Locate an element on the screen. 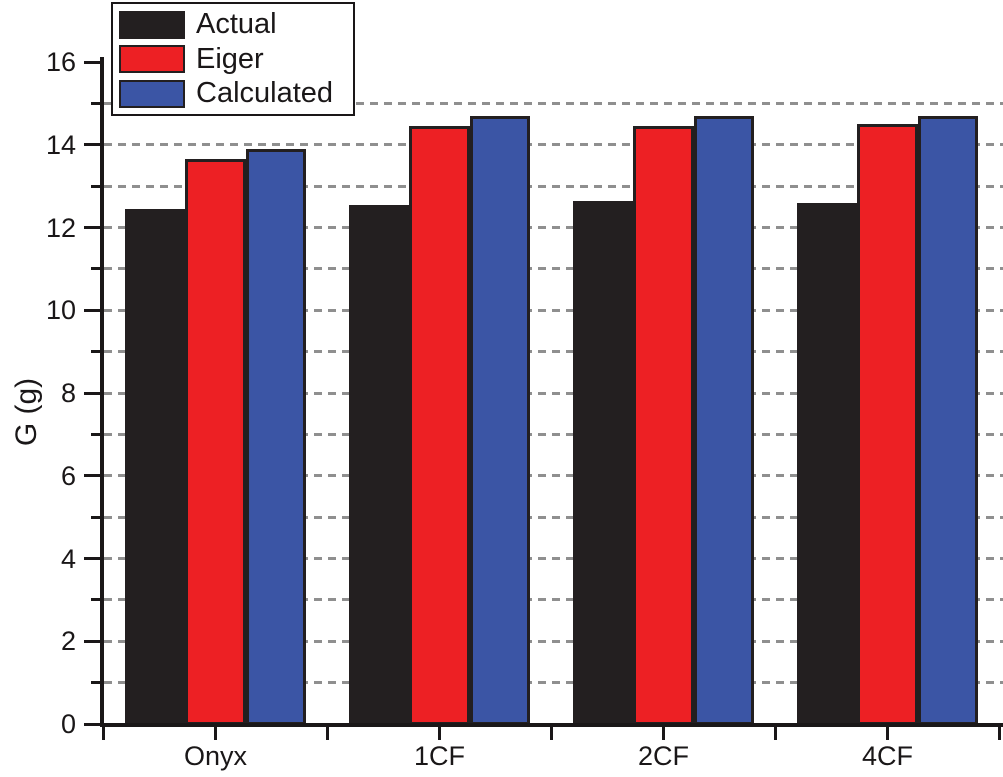 The width and height of the screenshot is (1003, 777). y-tick-label: 6 is located at coordinates (68, 475).